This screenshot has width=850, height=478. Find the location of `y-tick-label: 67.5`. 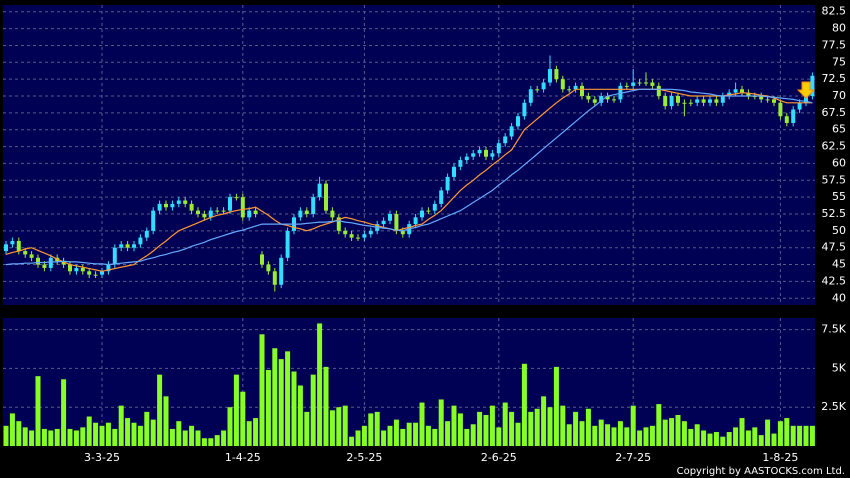

y-tick-label: 67.5 is located at coordinates (834, 112).